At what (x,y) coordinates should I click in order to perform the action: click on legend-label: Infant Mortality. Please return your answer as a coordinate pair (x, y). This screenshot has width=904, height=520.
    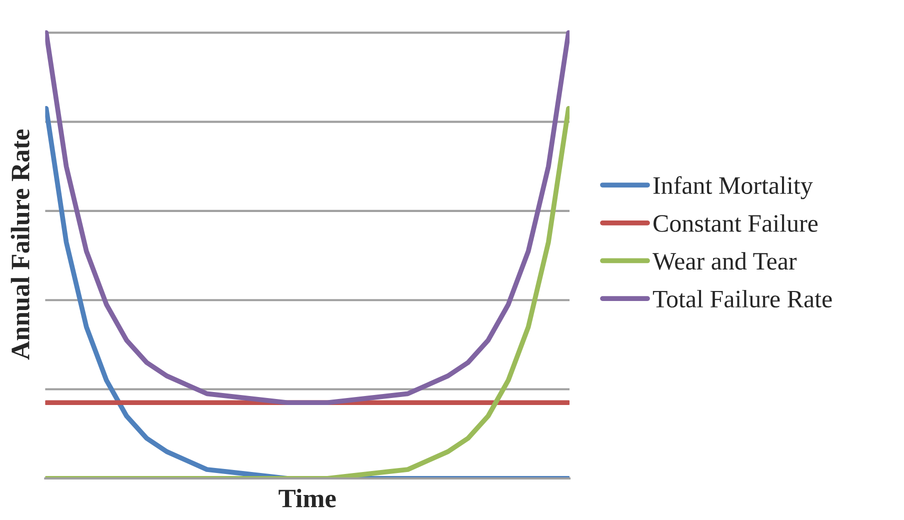
    Looking at the image, I should click on (733, 188).